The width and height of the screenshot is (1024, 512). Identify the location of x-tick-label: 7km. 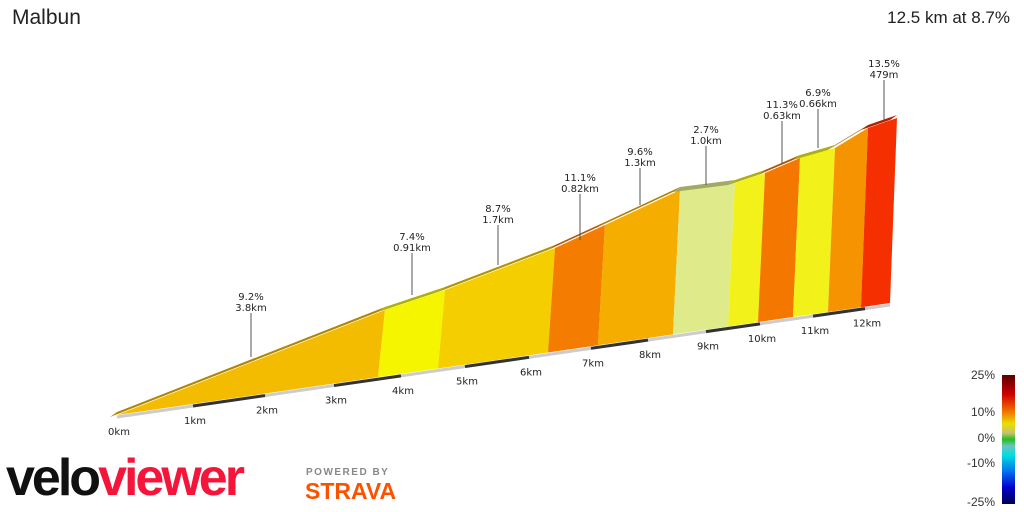
(593, 363).